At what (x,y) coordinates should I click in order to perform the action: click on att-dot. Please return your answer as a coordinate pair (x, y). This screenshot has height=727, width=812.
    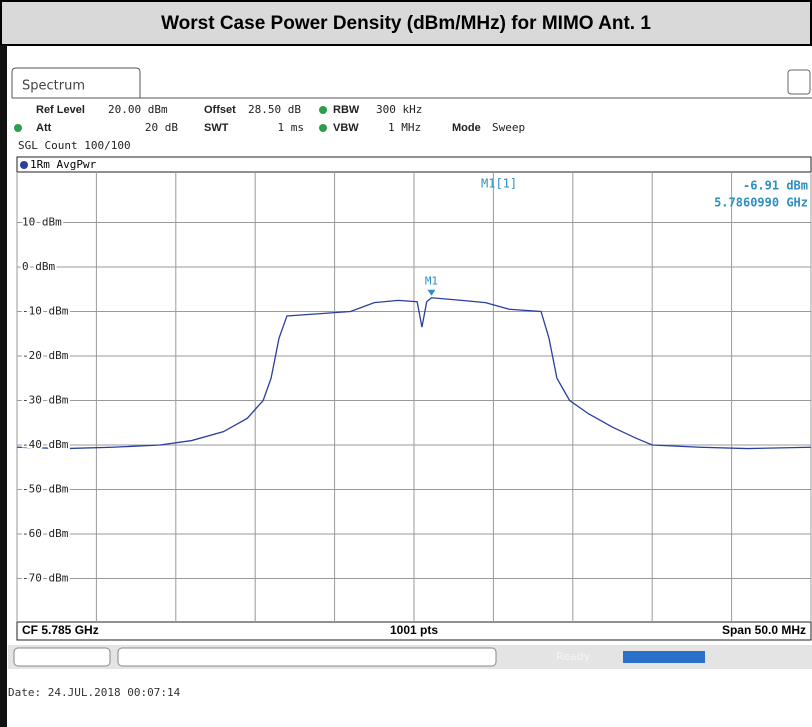
    Looking at the image, I should click on (18, 128).